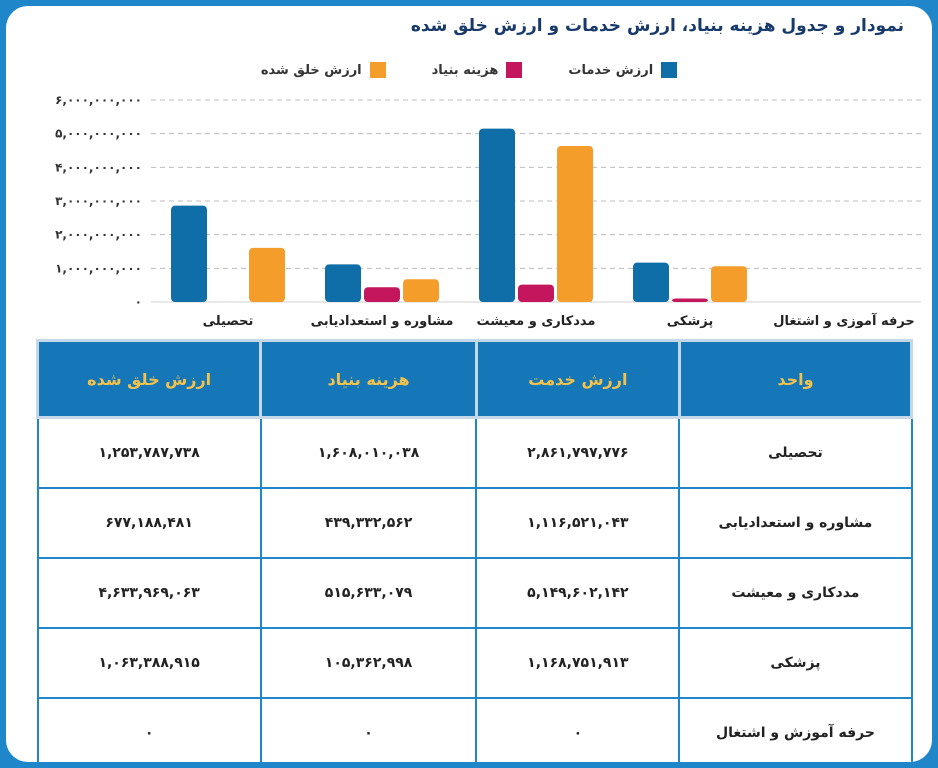 The height and width of the screenshot is (768, 938). What do you see at coordinates (377, 70) in the screenshot?
I see `legend-swatch-created-value` at bounding box center [377, 70].